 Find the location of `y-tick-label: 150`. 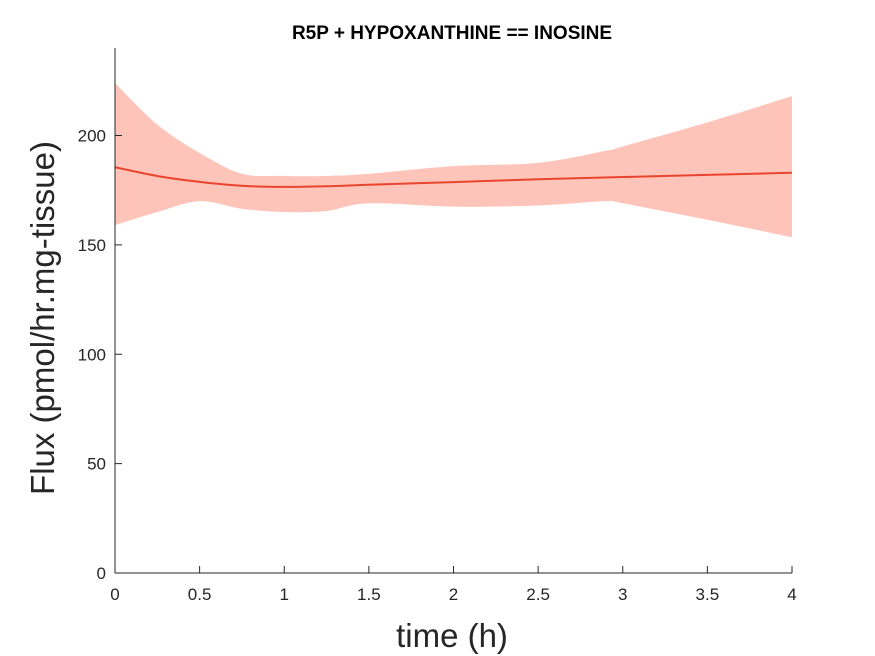

y-tick-label: 150 is located at coordinates (92, 245).